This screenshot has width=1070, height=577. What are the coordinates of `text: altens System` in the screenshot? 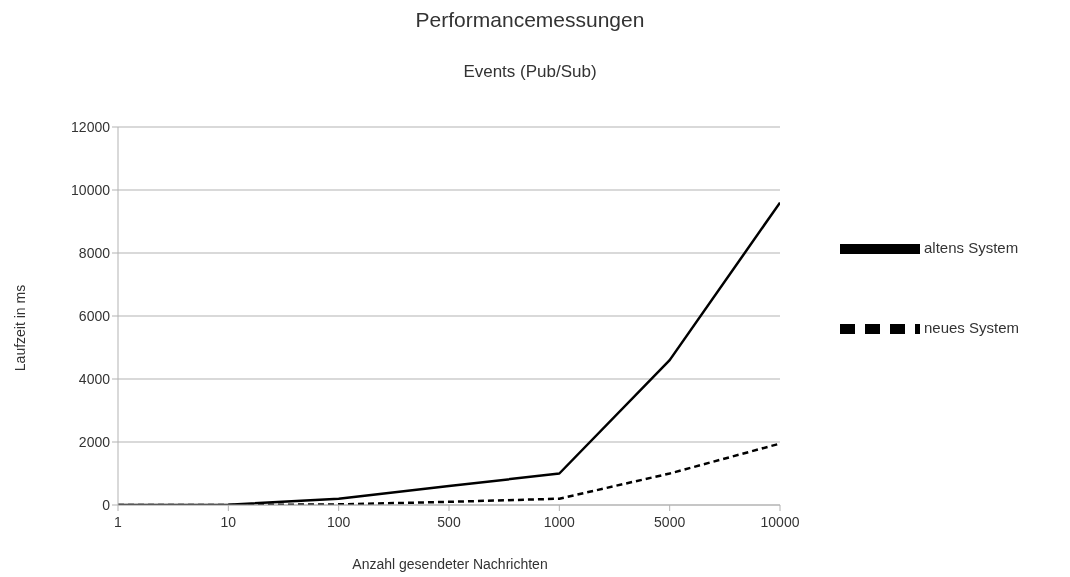 It's located at (971, 247).